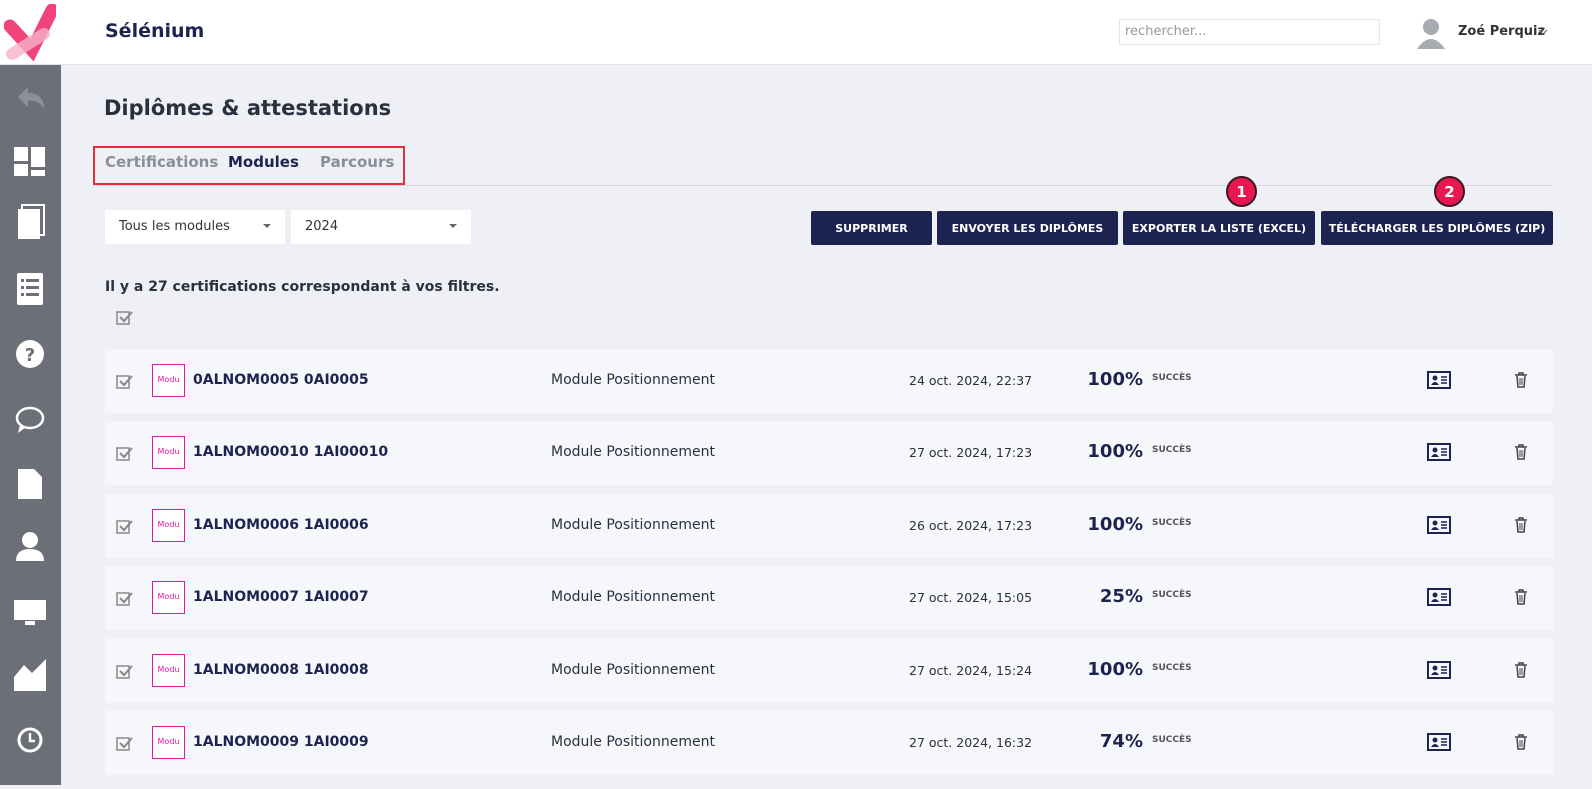 The image size is (1592, 789). What do you see at coordinates (281, 524) in the screenshot?
I see `learner-name: 1ALNOM0006 1AI0006` at bounding box center [281, 524].